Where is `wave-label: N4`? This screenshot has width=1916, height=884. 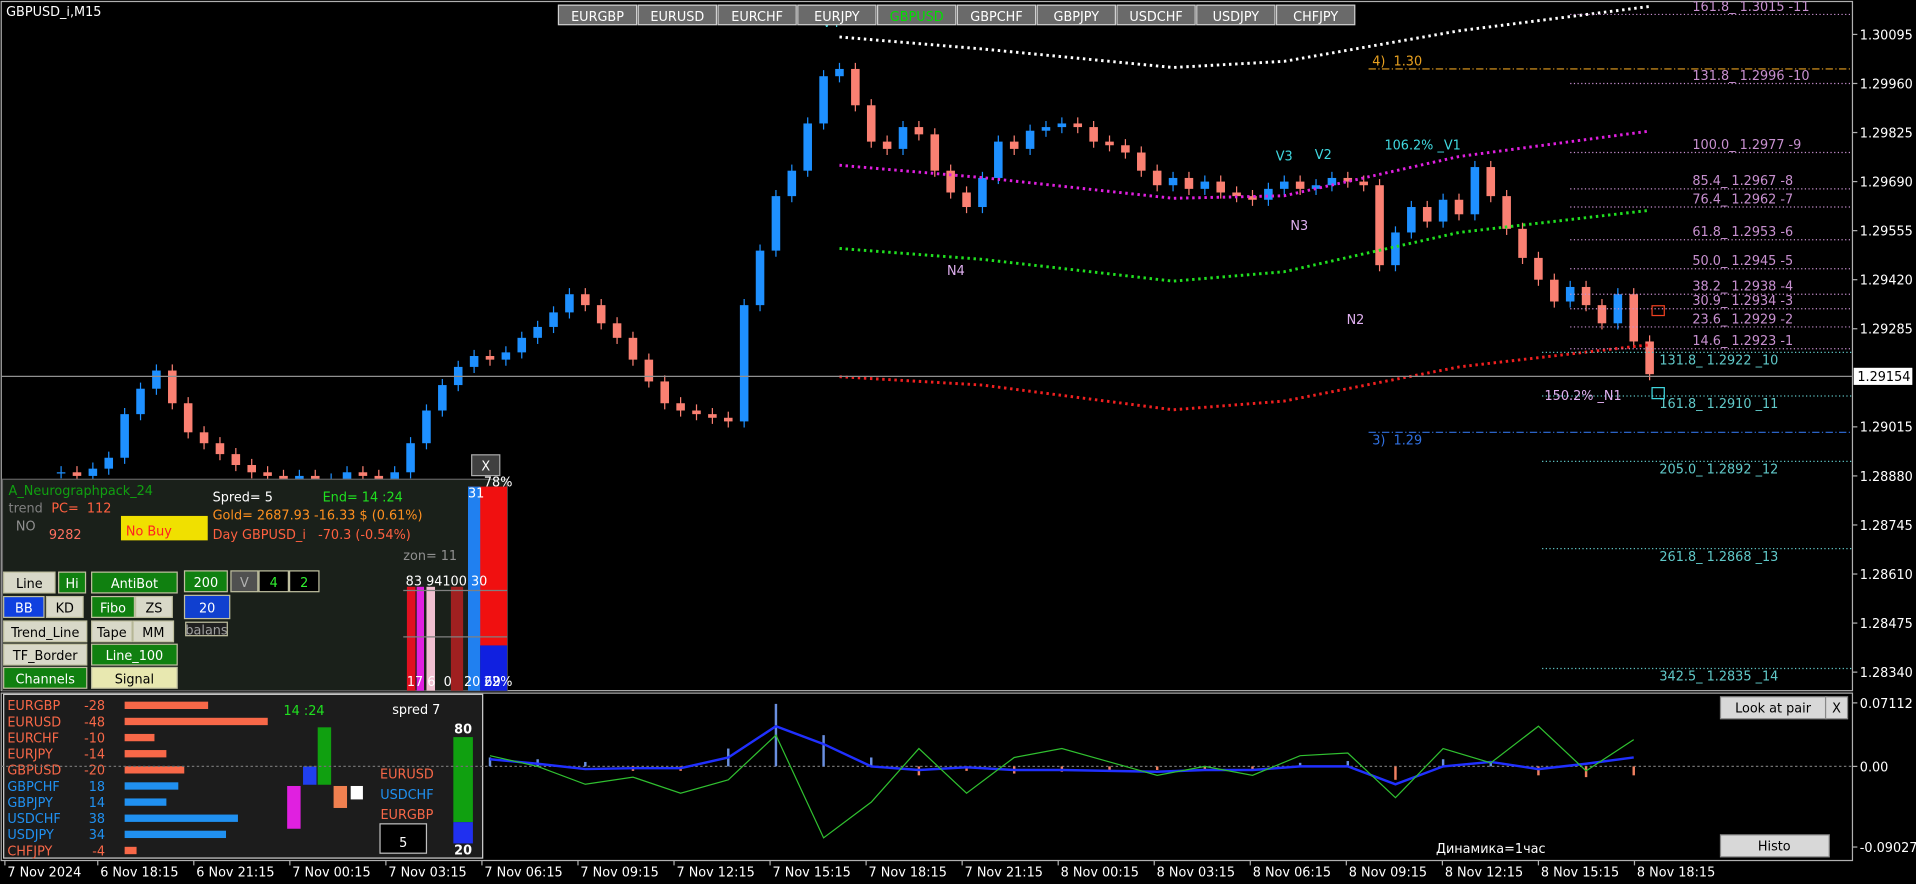 wave-label: N4 is located at coordinates (956, 271).